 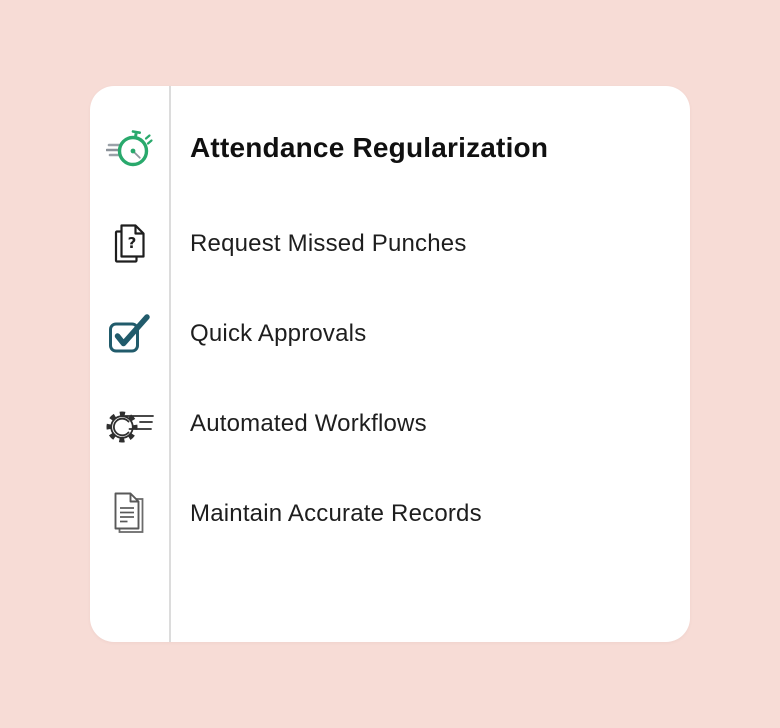 What do you see at coordinates (369, 147) in the screenshot?
I see `card-title: Attendance Regularization` at bounding box center [369, 147].